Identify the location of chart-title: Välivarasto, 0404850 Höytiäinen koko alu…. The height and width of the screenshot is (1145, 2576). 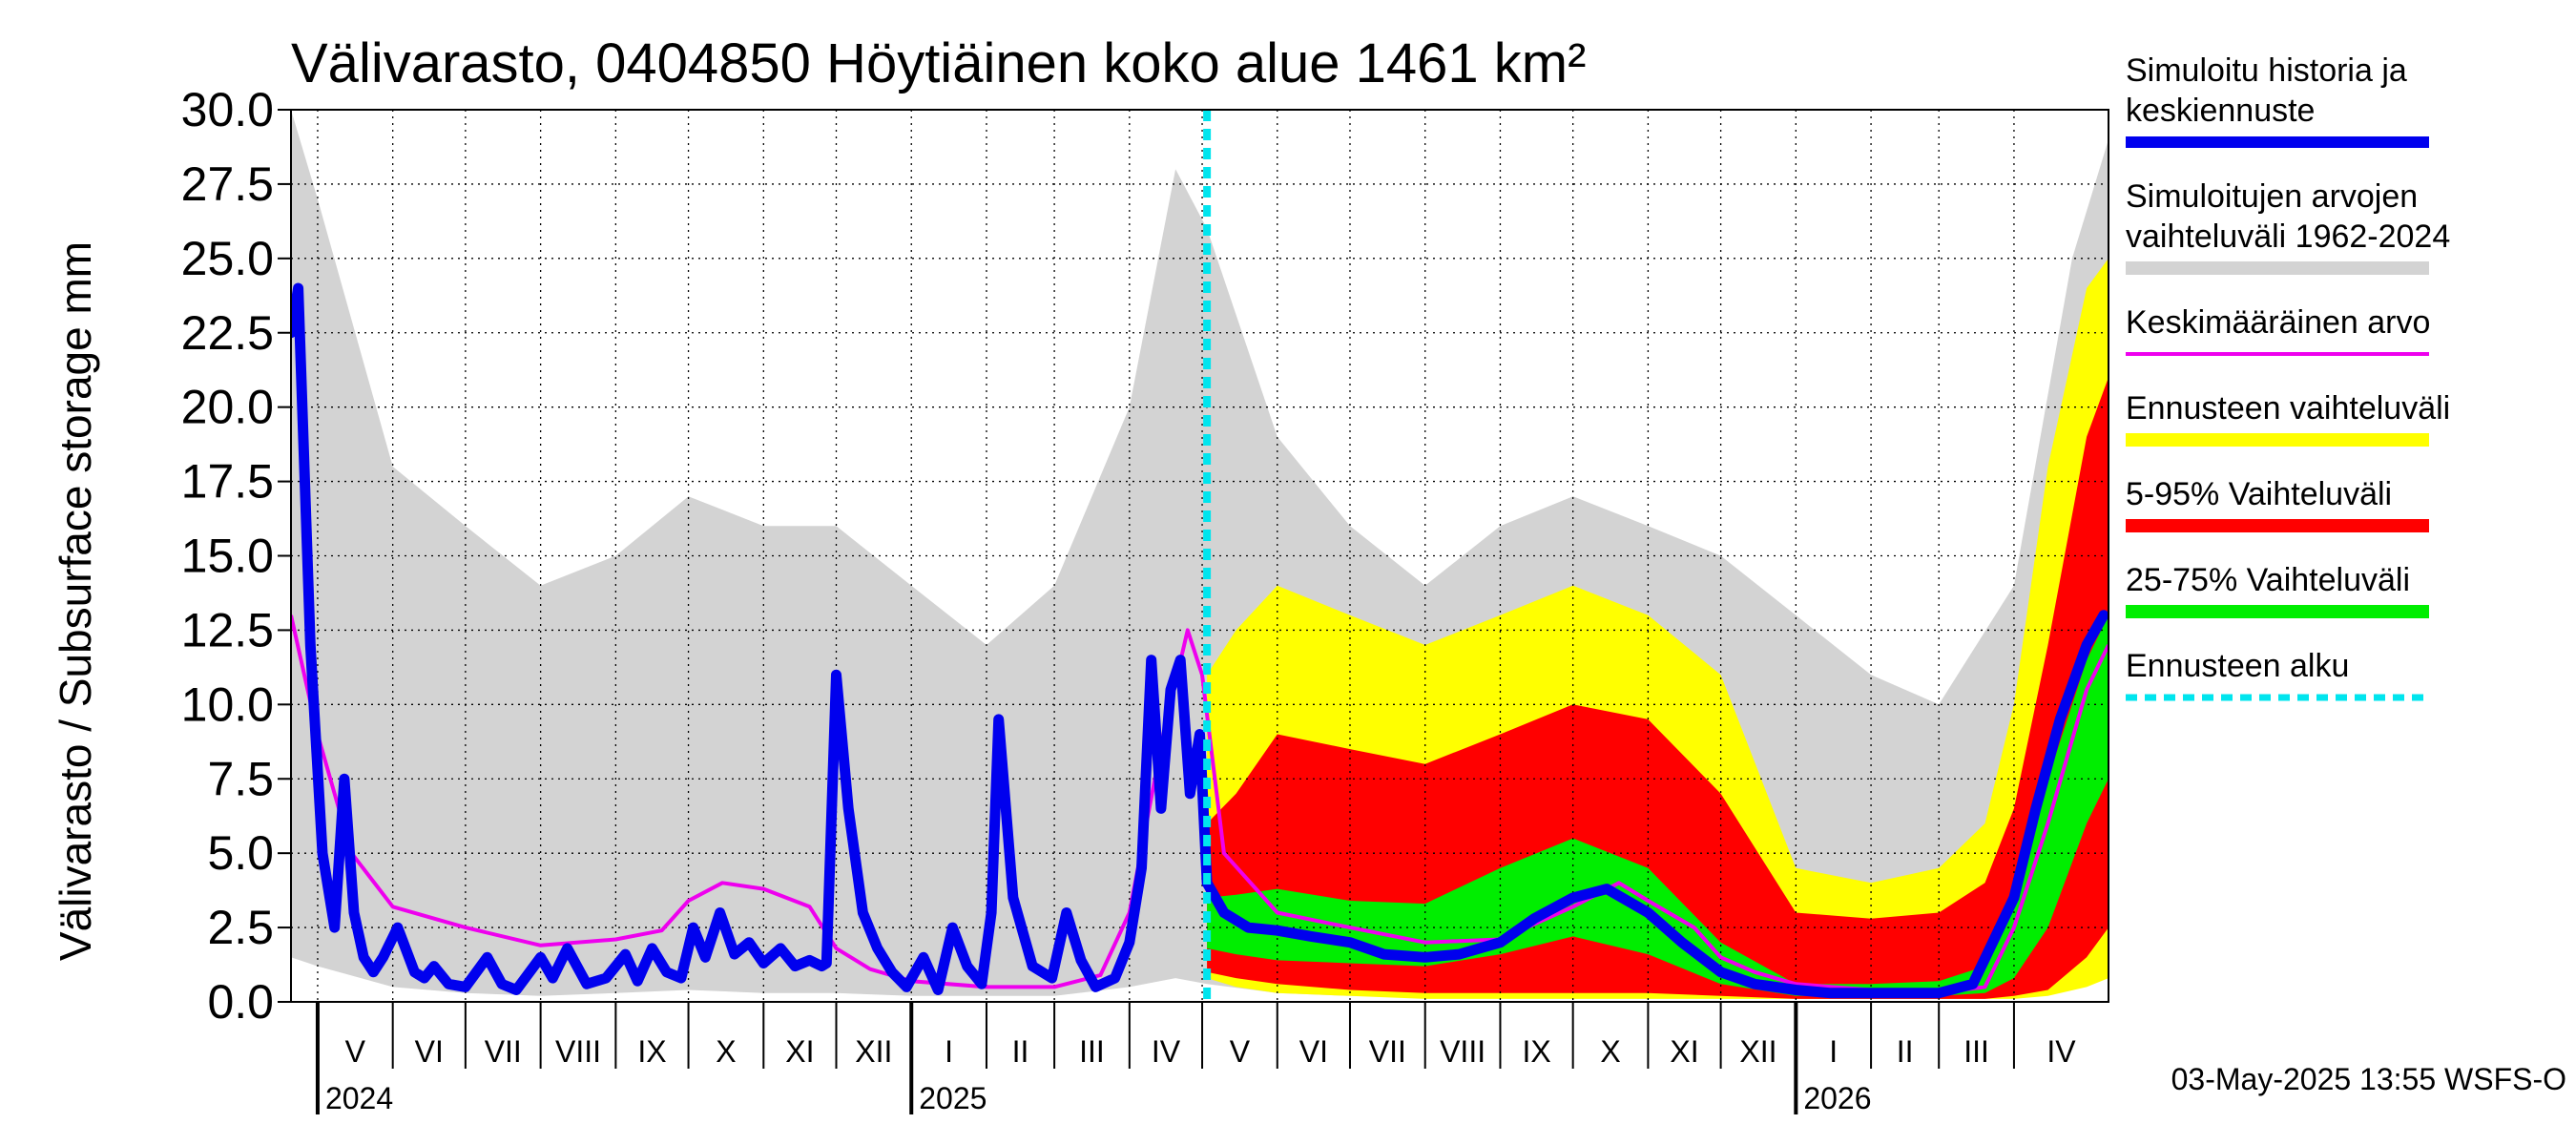
(938, 63).